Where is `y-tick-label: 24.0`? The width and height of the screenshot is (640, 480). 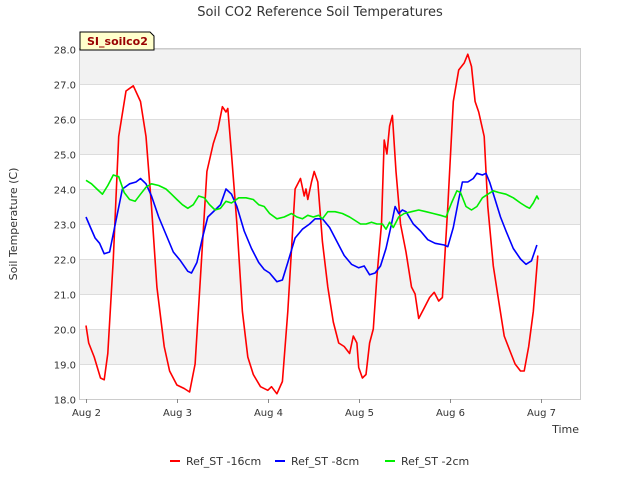
y-tick-label: 24.0 is located at coordinates (65, 191).